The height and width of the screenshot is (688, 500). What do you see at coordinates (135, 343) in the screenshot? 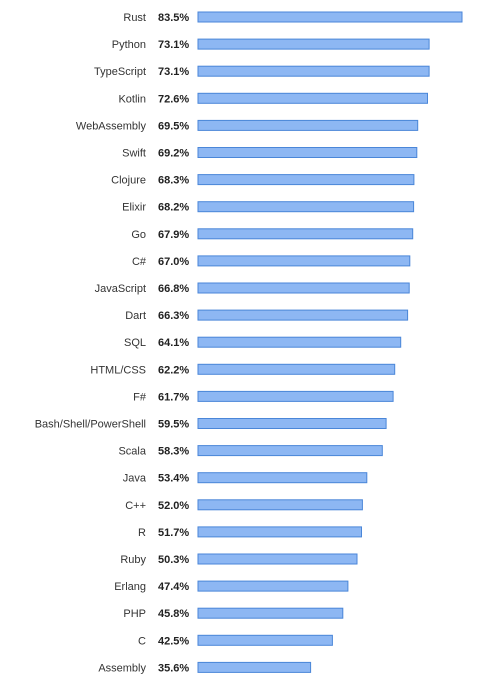
I see `category-label-sql: SQL` at bounding box center [135, 343].